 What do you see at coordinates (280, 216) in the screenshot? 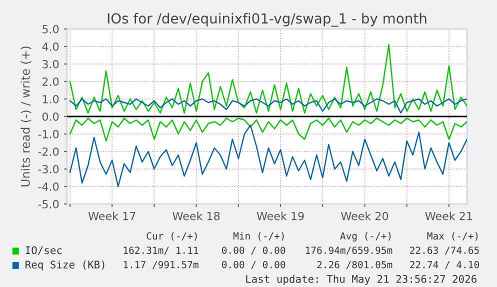
I see `x-tick-label: Week 19` at bounding box center [280, 216].